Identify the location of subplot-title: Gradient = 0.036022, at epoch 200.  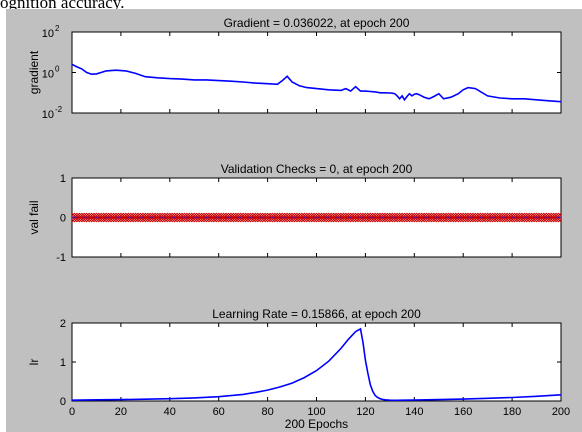
(317, 23).